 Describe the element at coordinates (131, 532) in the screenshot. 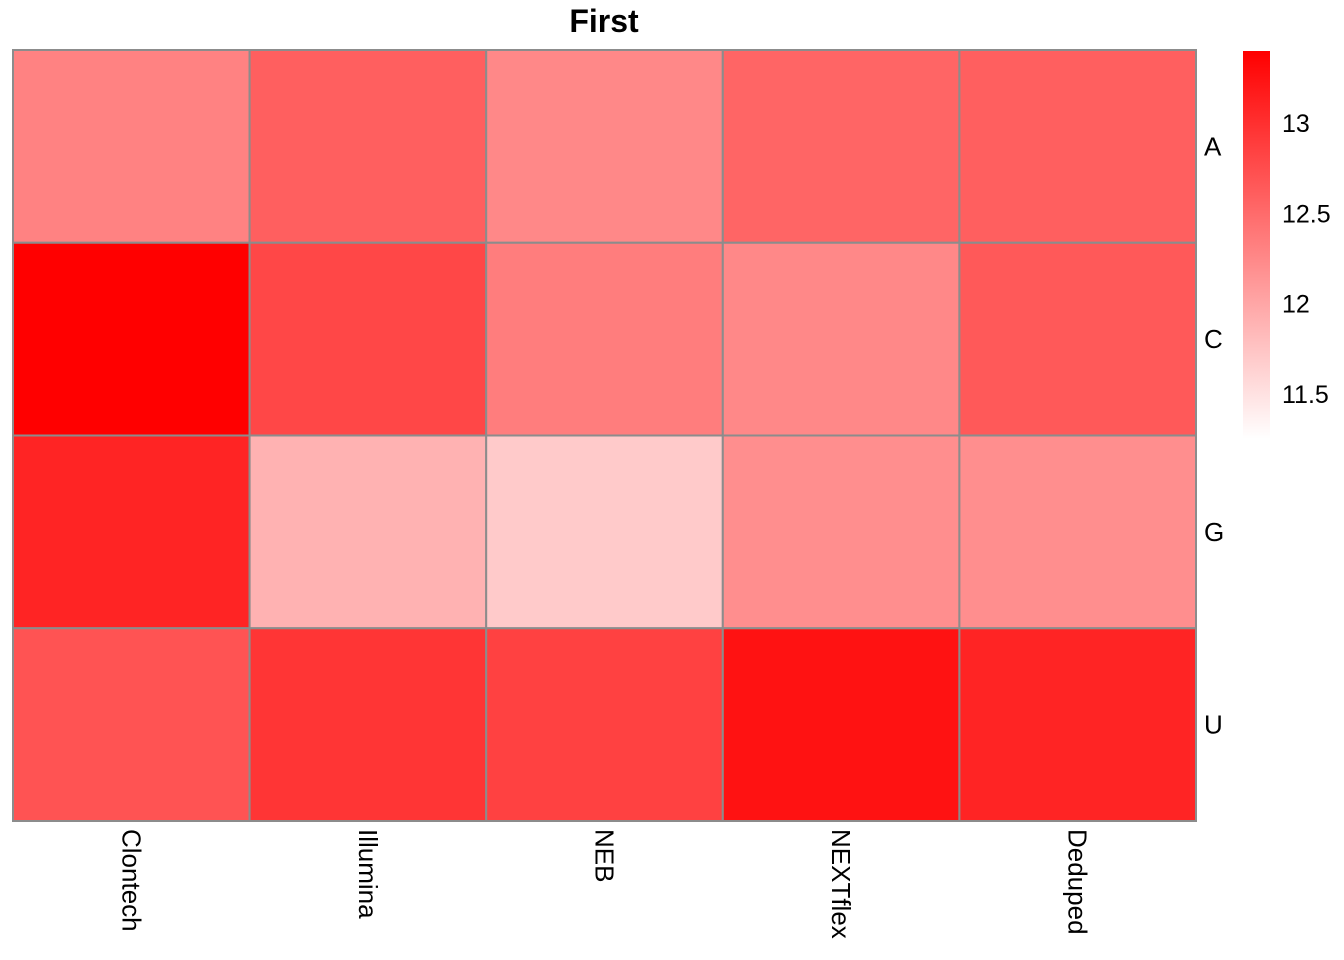

I see `heatmap-cell-G-Clontech` at that location.